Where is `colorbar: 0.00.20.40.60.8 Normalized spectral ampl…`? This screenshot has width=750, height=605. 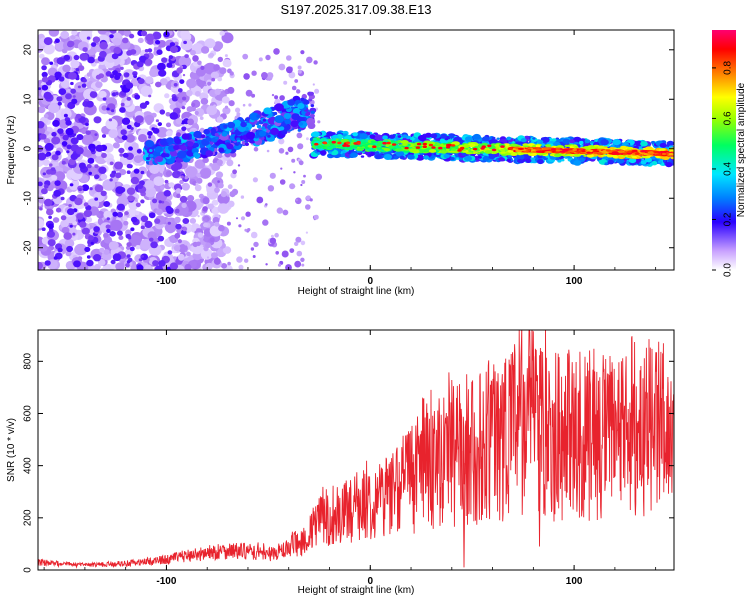 colorbar: 0.00.20.40.60.8 Normalized spectral ampl… is located at coordinates (729, 153).